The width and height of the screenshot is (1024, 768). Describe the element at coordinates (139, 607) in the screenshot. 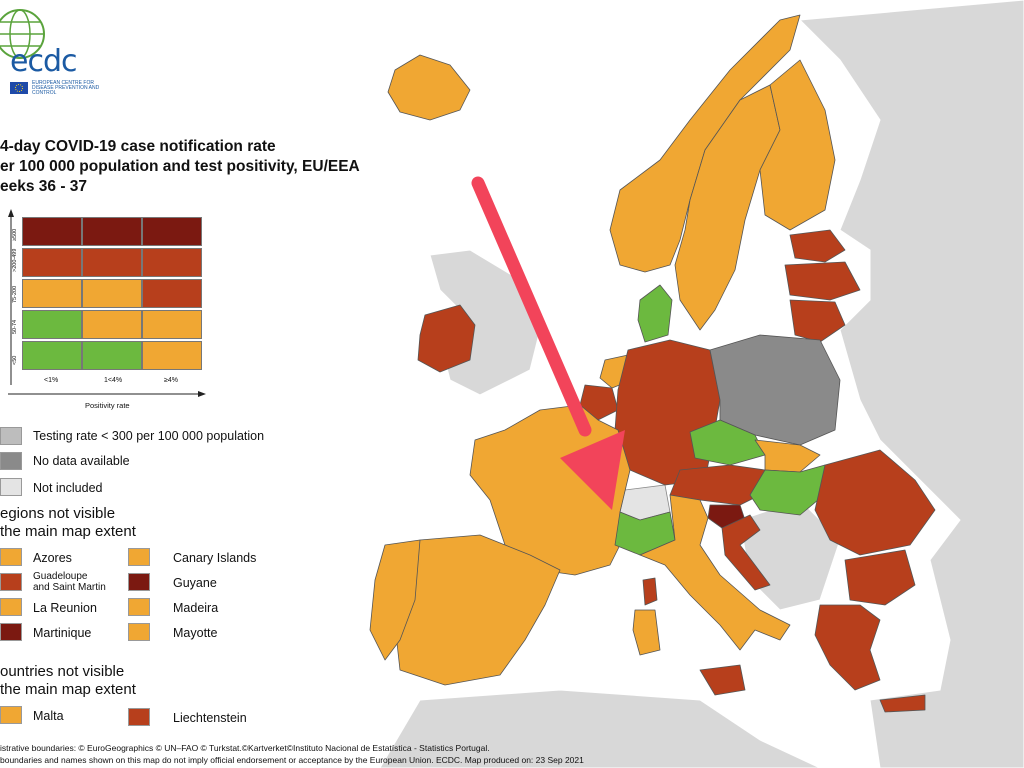

I see `swatch-madeira` at that location.